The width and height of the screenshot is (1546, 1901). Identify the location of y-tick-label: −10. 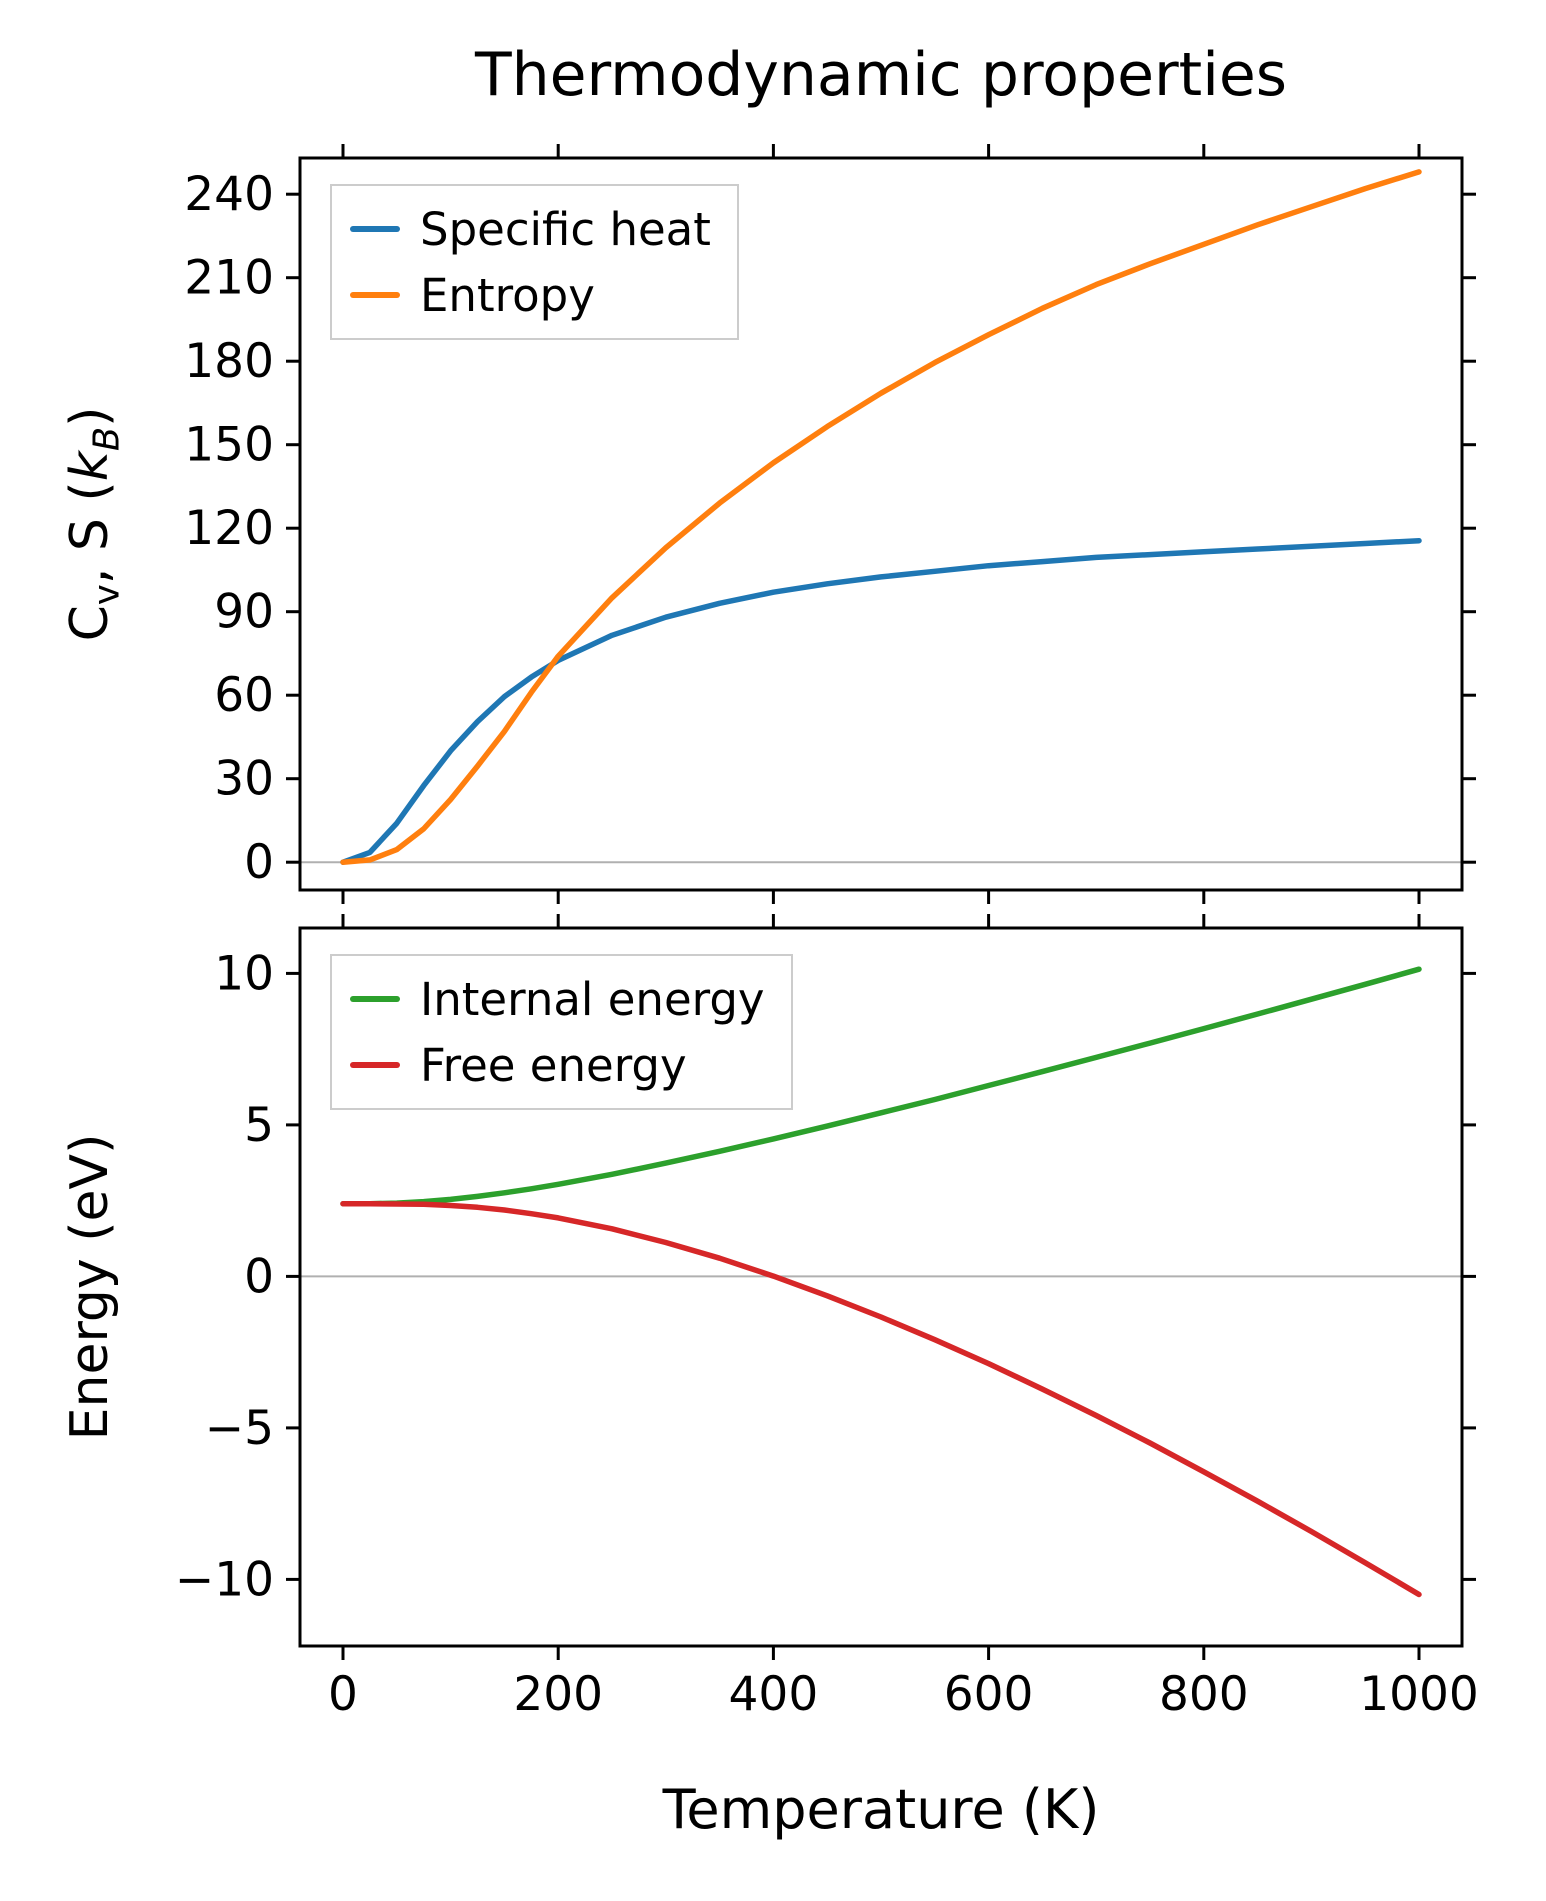
(224, 1579).